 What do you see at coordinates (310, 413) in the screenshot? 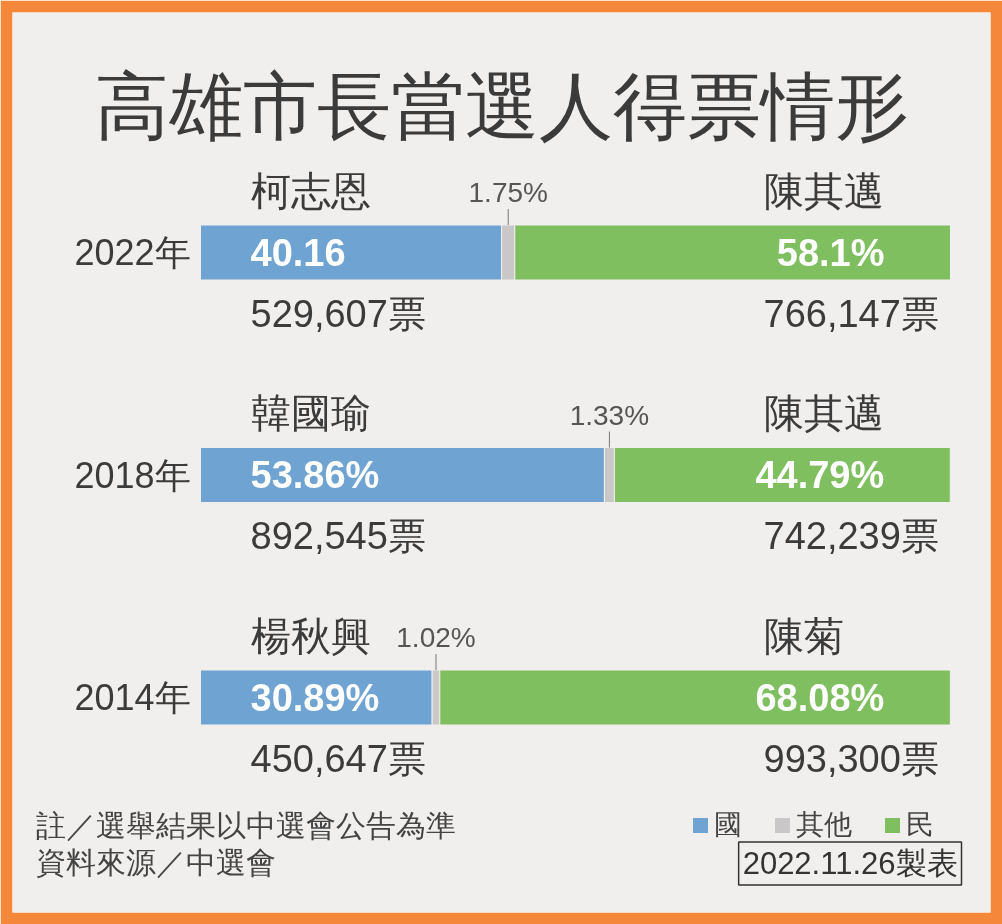
I see `annotation: 韓國瑜` at bounding box center [310, 413].